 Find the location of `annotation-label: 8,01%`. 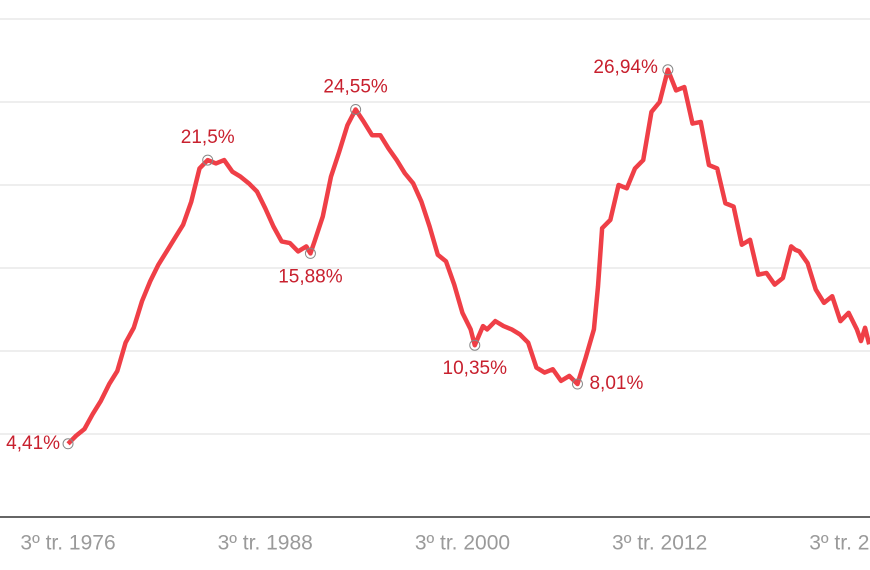

annotation-label: 8,01% is located at coordinates (616, 383).